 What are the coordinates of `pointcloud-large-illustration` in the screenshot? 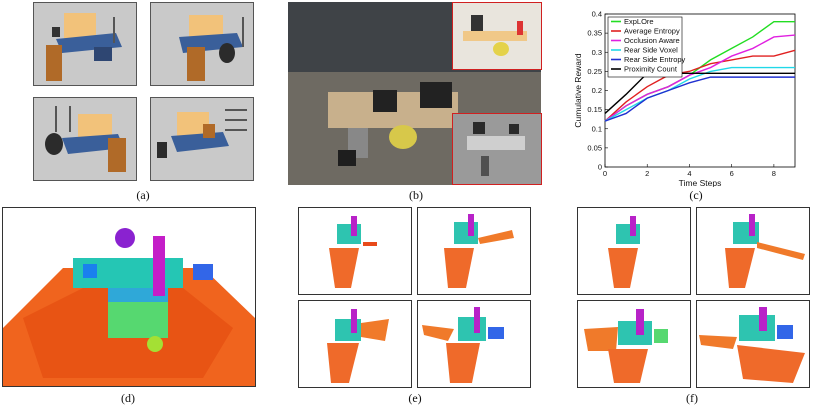 It's located at (129, 307).